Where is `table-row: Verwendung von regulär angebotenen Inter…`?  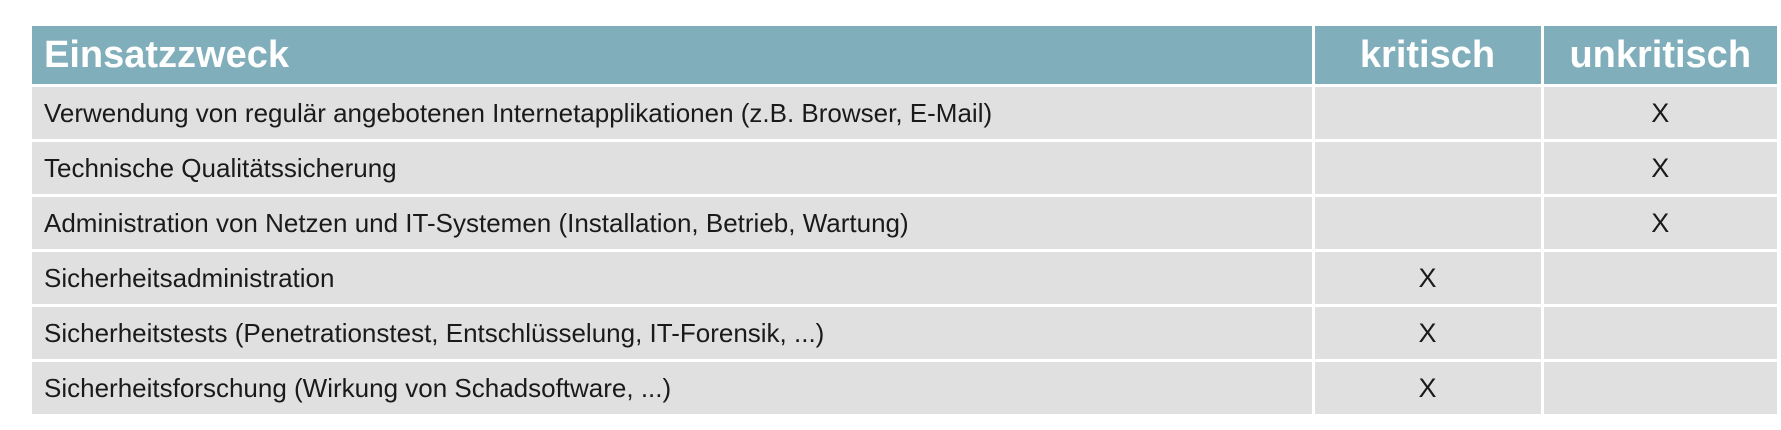 table-row: Verwendung von regulär angebotenen Inter… is located at coordinates (904, 113).